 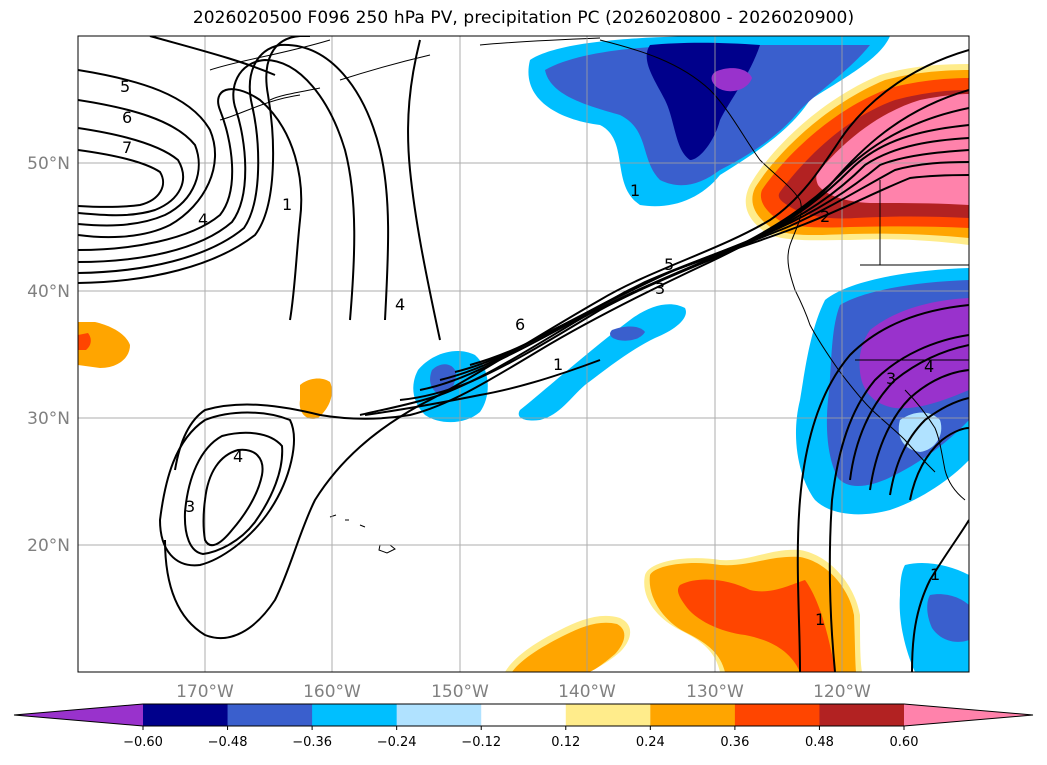 What do you see at coordinates (48, 292) in the screenshot?
I see `lat-label: 40°N` at bounding box center [48, 292].